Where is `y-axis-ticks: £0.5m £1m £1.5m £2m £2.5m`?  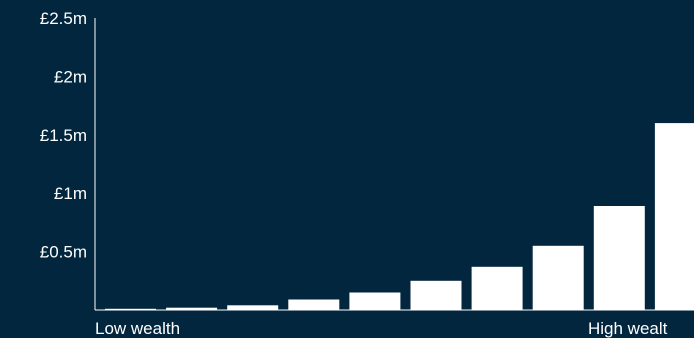 y-axis-ticks: £0.5m £1m £1.5m £2m £2.5m is located at coordinates (63, 135).